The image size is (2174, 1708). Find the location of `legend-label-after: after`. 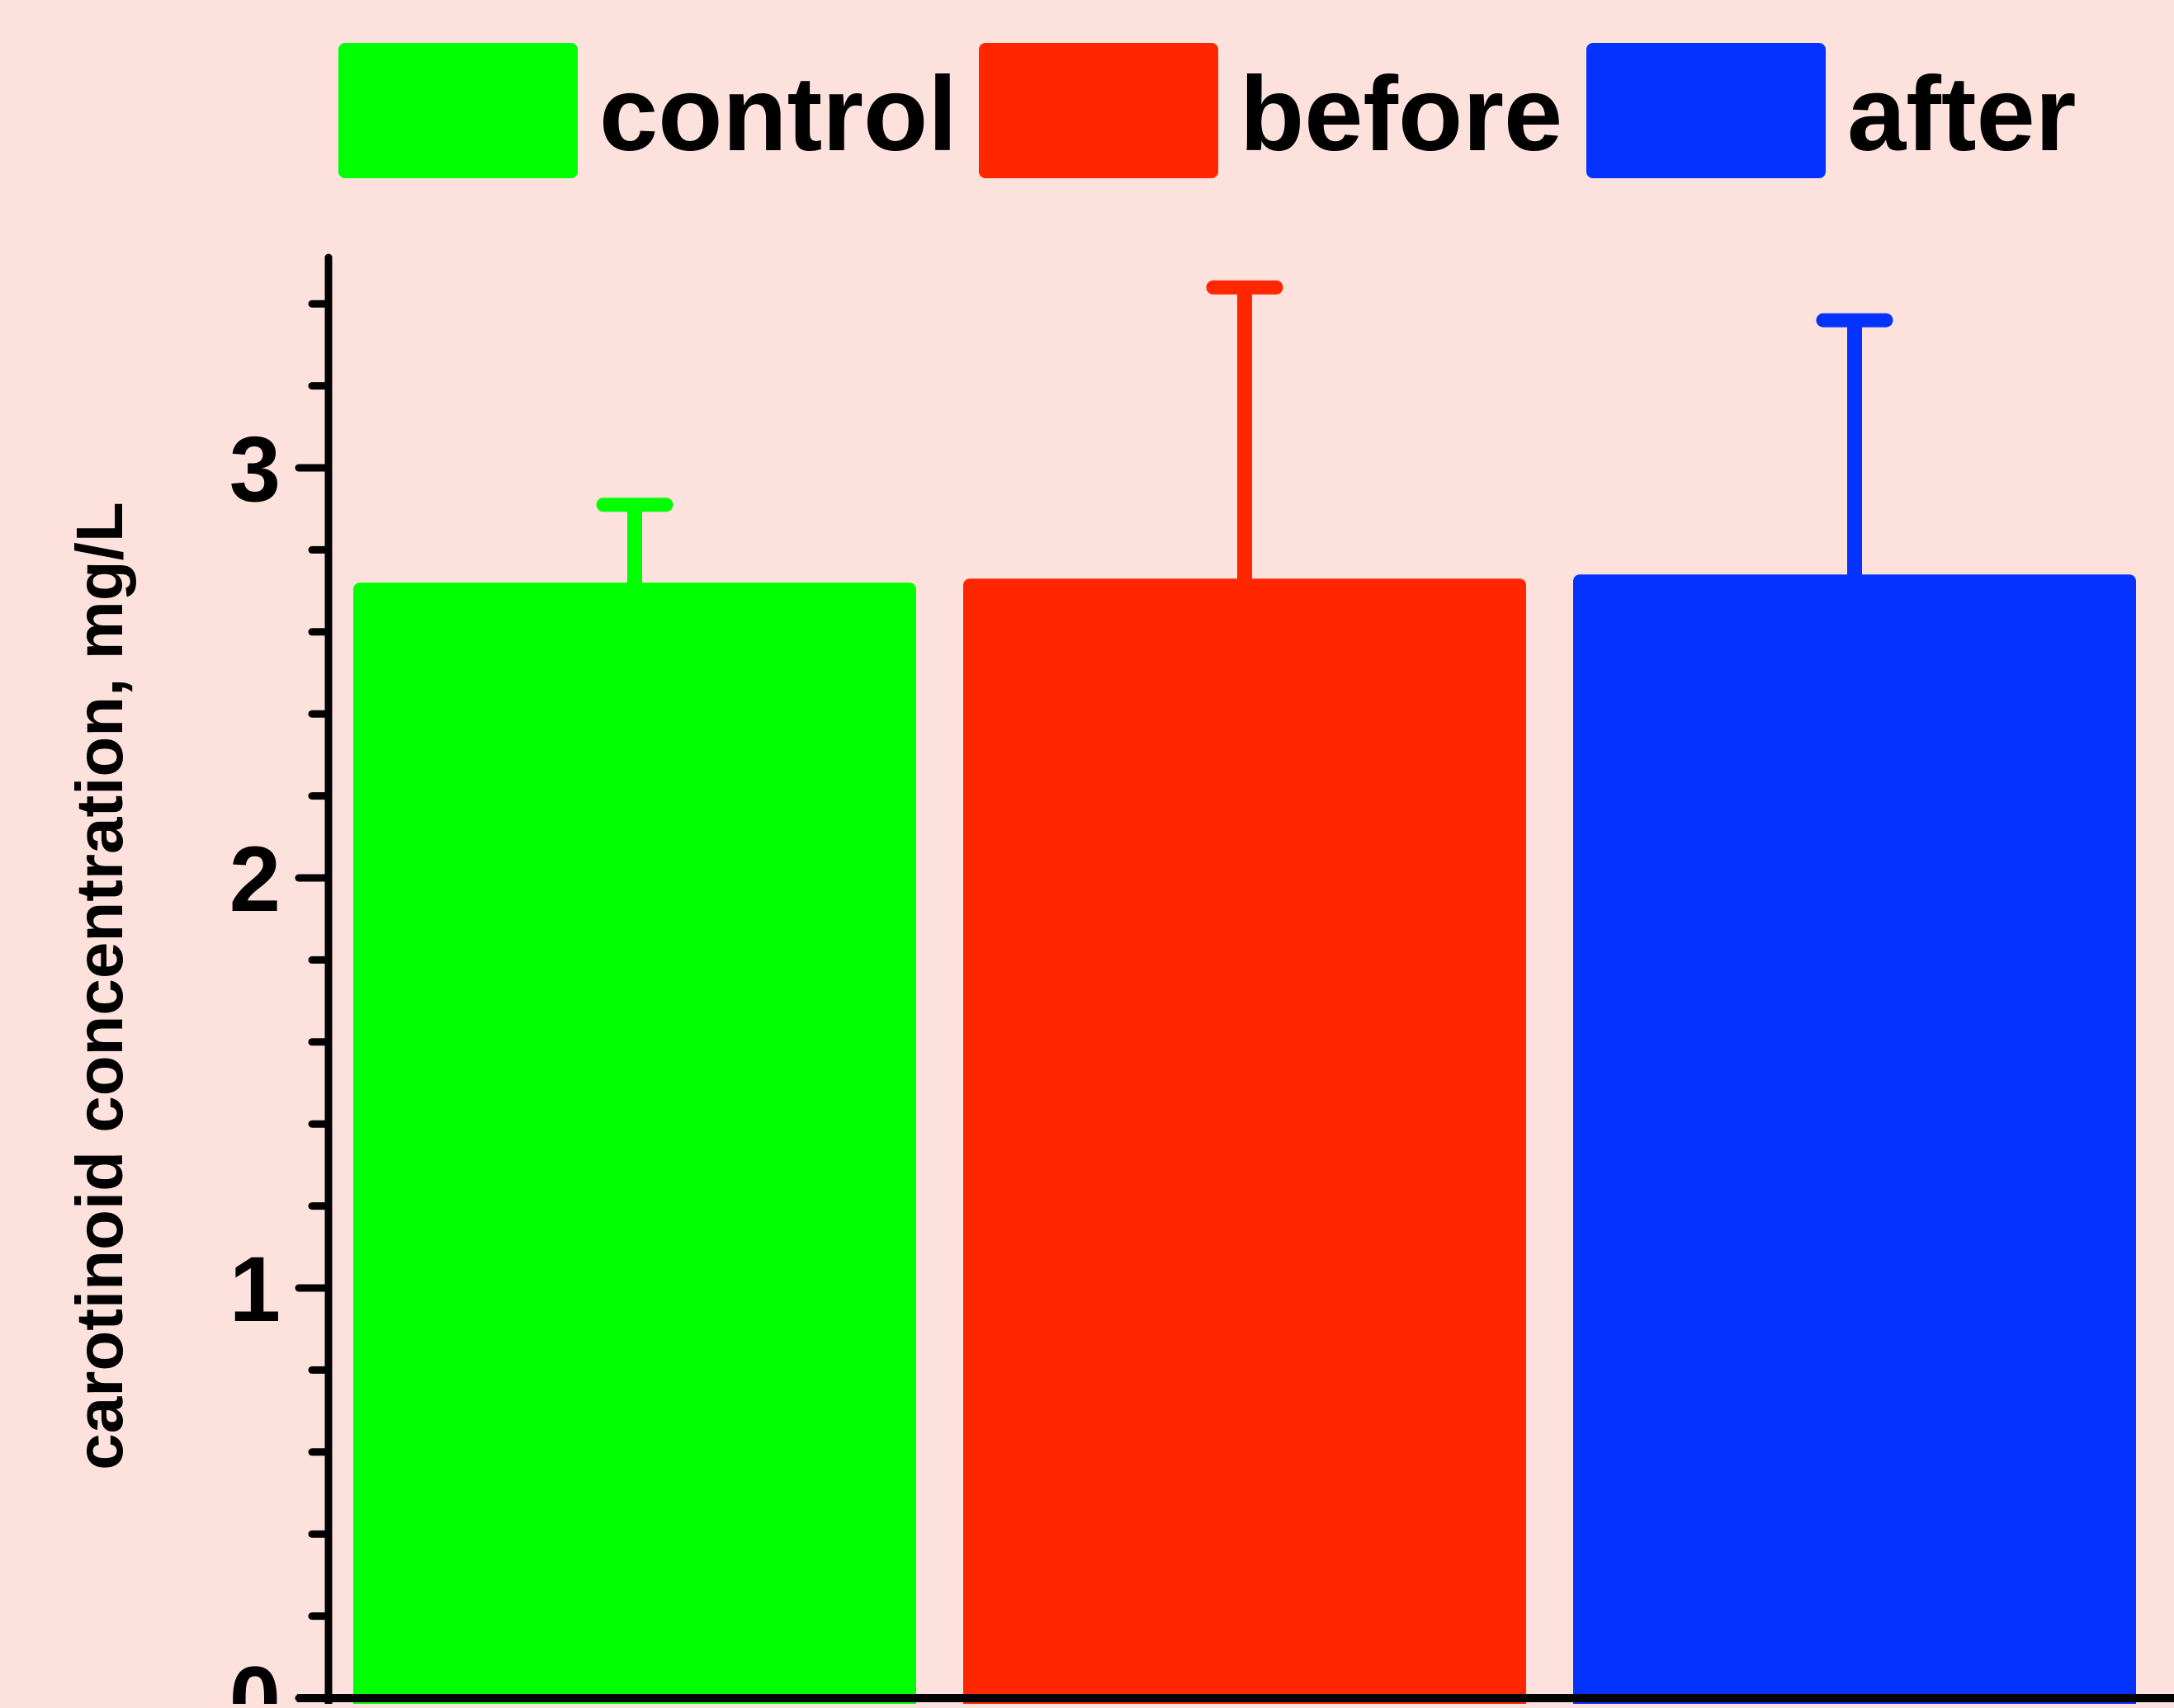

legend-label-after: after is located at coordinates (1962, 114).